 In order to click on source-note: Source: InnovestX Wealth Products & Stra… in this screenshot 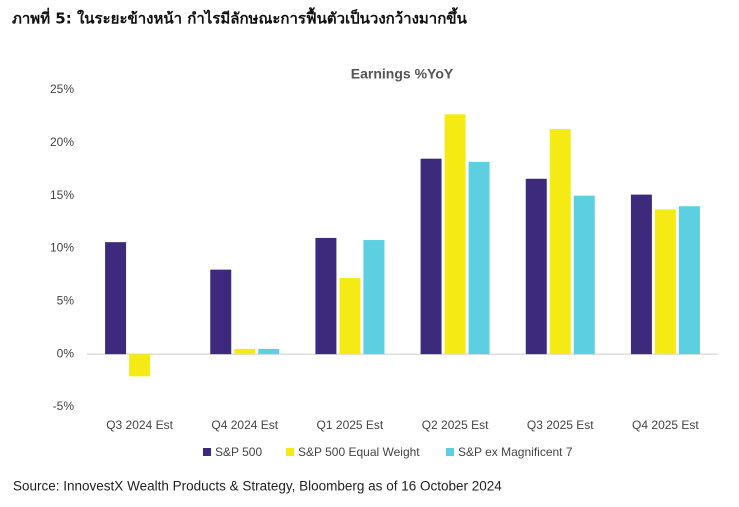, I will do `click(257, 486)`.